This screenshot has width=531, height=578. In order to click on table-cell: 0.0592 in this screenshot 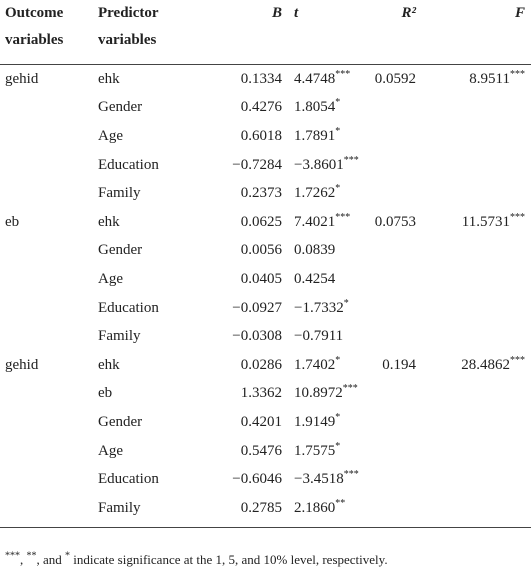, I will do `click(395, 78)`.